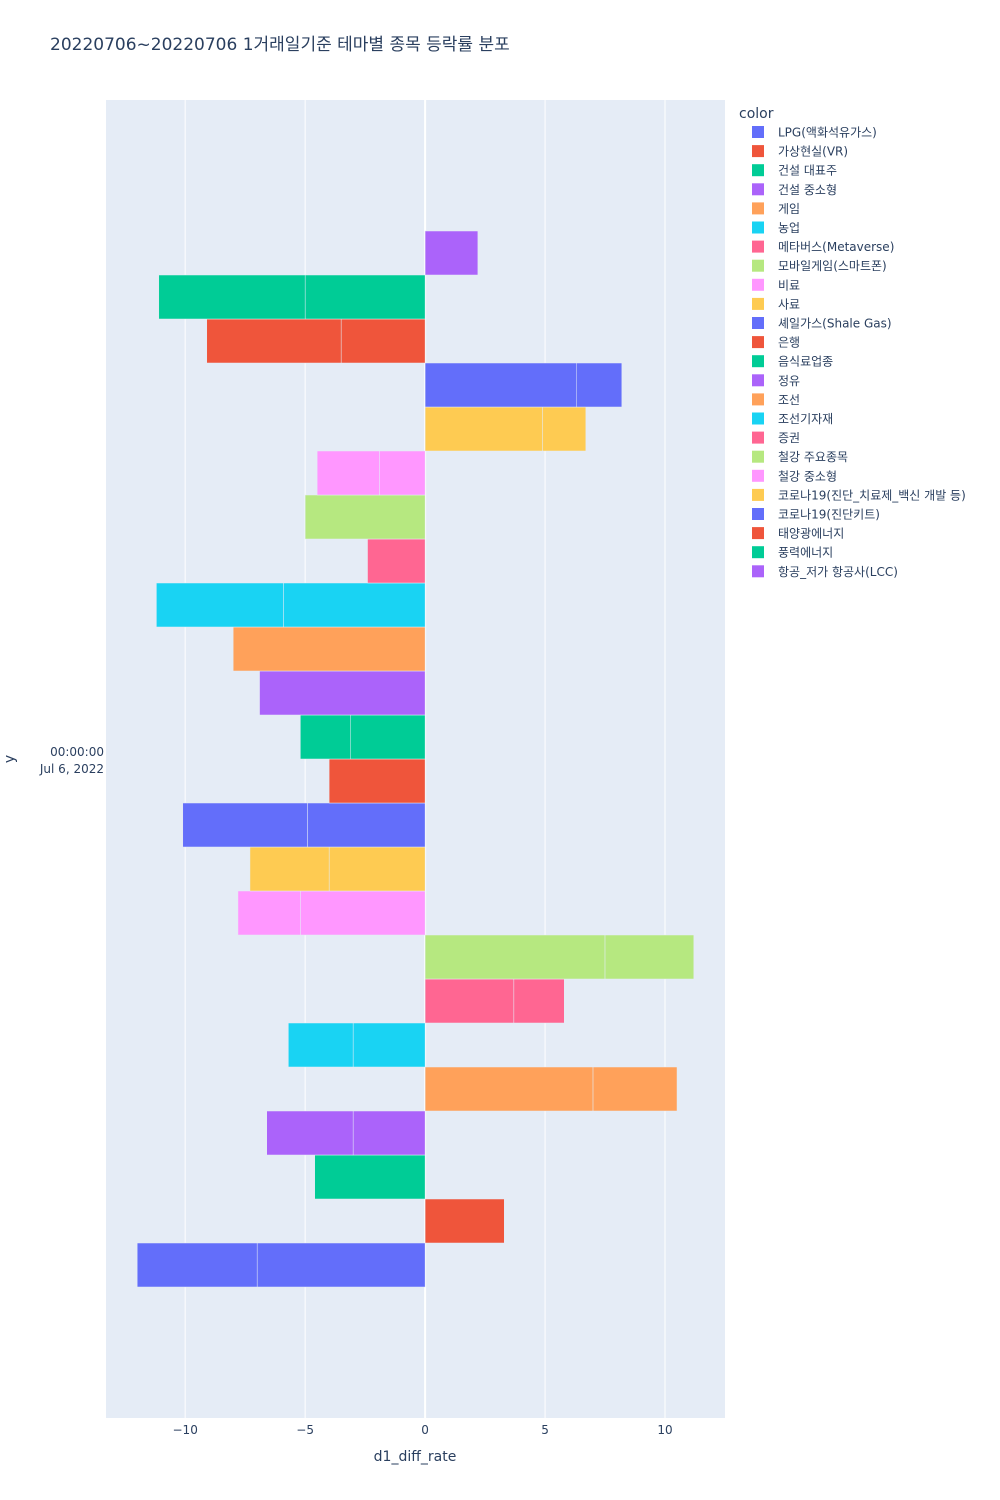 The image size is (1000, 1500). I want to click on y-tick-label-date: Jul 6, 2022, so click(71, 769).